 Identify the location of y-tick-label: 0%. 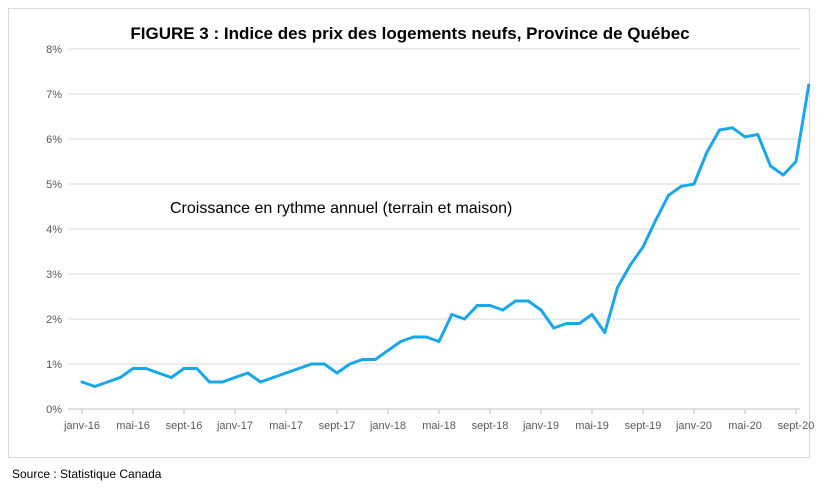
(54, 410).